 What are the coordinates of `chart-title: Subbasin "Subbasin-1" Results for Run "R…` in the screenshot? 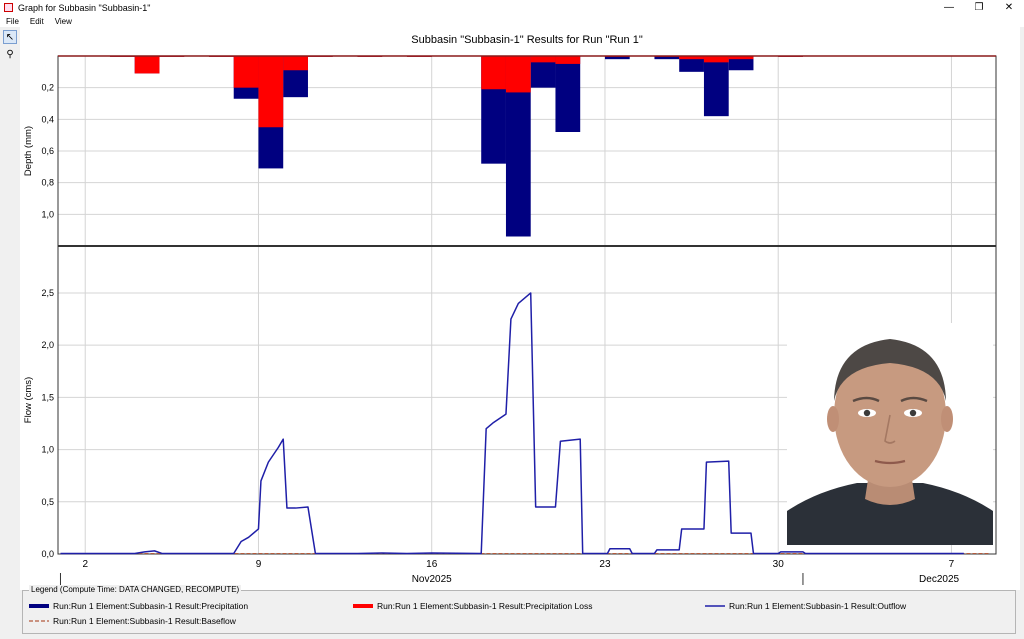 It's located at (527, 40).